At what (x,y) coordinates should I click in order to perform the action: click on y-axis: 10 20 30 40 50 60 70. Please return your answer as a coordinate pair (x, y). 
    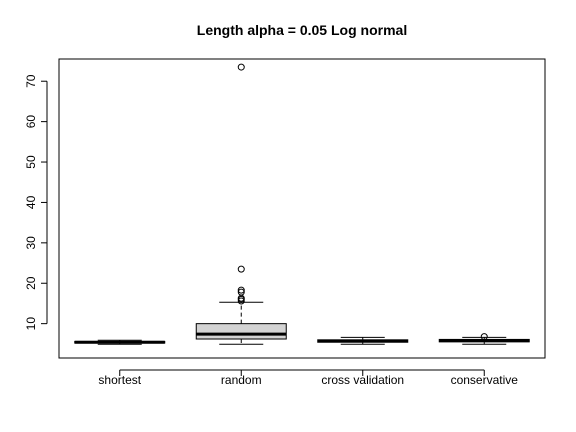
    Looking at the image, I should click on (36, 202).